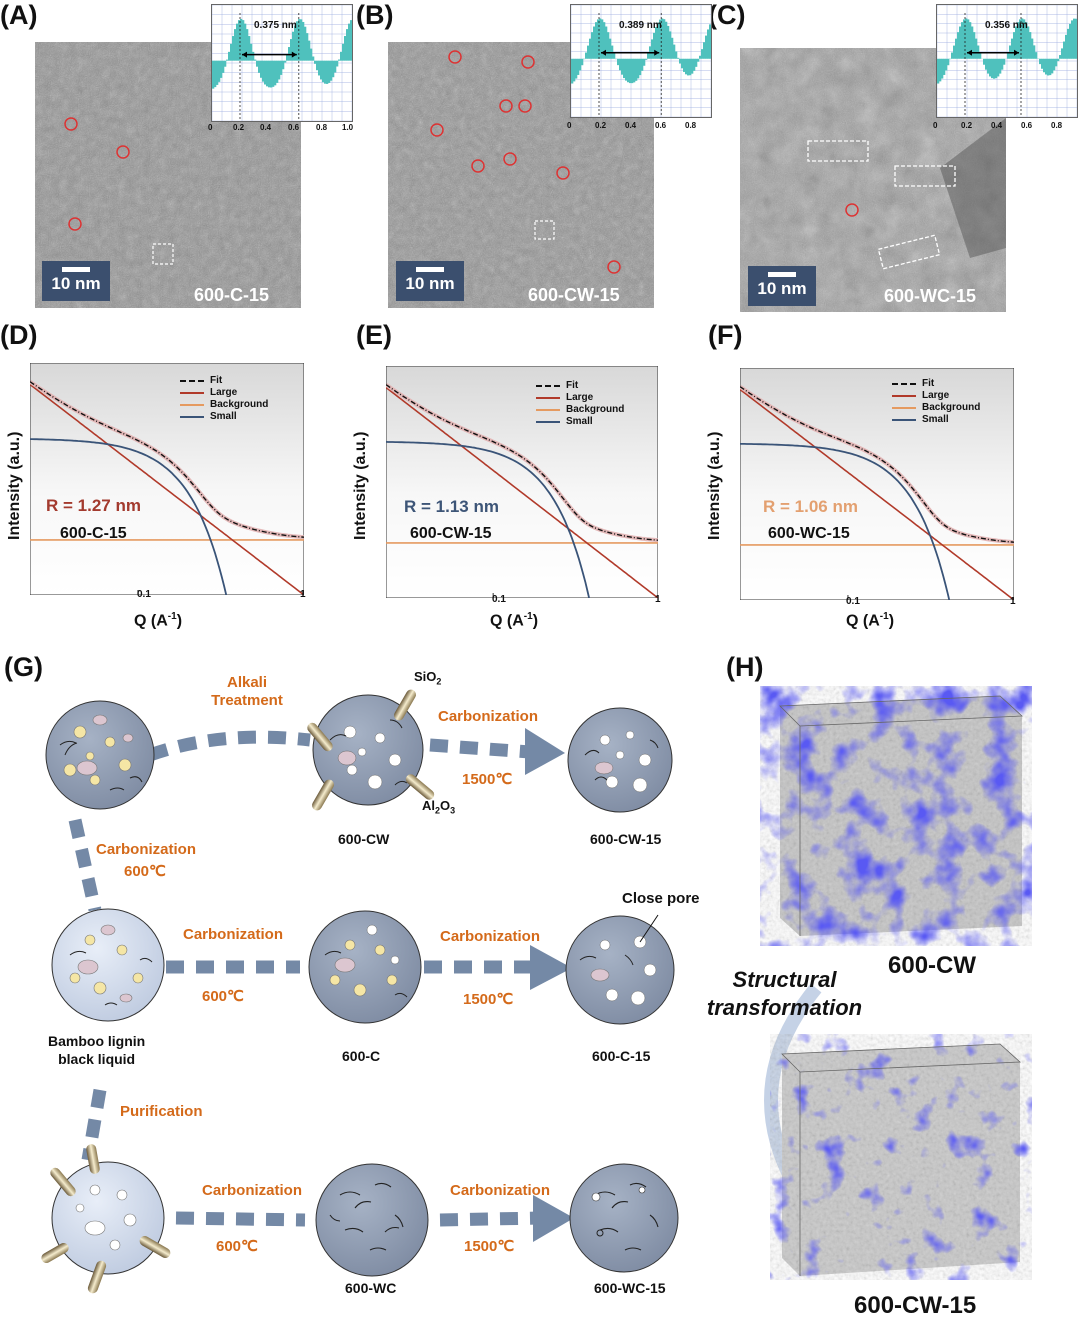 The image size is (1080, 1321). Describe the element at coordinates (158, 620) in the screenshot. I see `xlabel-d: Q (A-1)` at that location.